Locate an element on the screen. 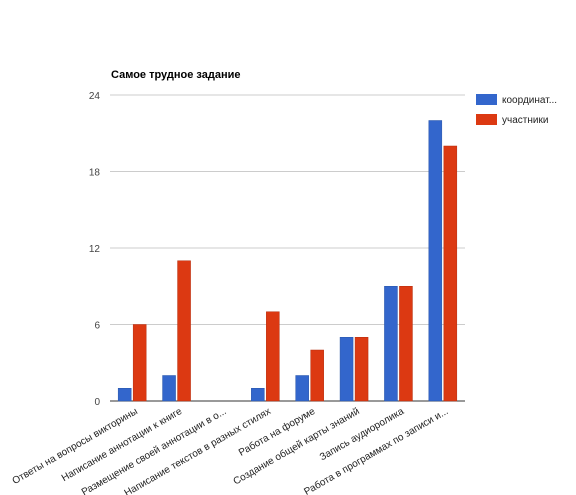 The image size is (576, 495). legend-label: участники is located at coordinates (525, 120).